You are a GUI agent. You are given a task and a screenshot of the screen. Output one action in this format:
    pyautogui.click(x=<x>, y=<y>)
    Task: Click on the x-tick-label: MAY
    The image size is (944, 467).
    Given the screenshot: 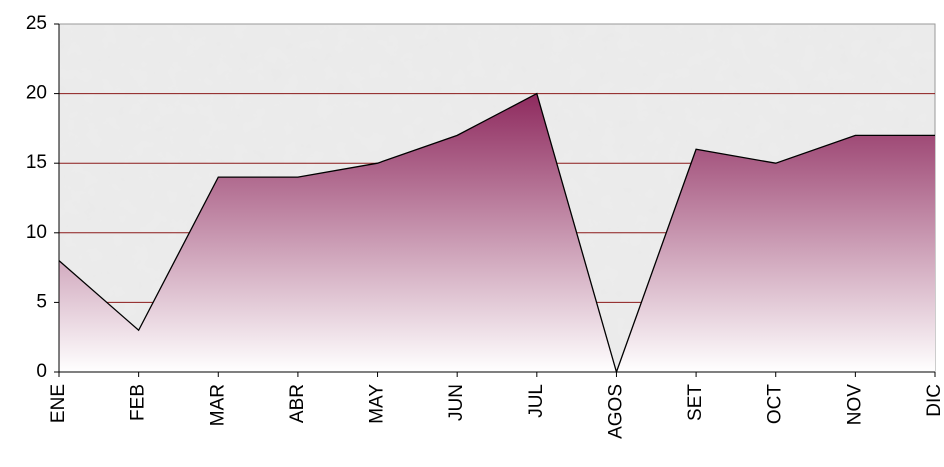 What is the action you would take?
    pyautogui.click(x=377, y=404)
    